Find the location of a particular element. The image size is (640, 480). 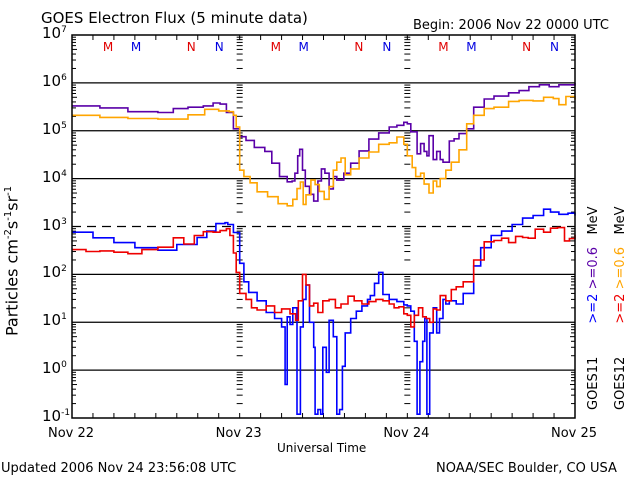

x-axis-label: Universal Time is located at coordinates (322, 448).